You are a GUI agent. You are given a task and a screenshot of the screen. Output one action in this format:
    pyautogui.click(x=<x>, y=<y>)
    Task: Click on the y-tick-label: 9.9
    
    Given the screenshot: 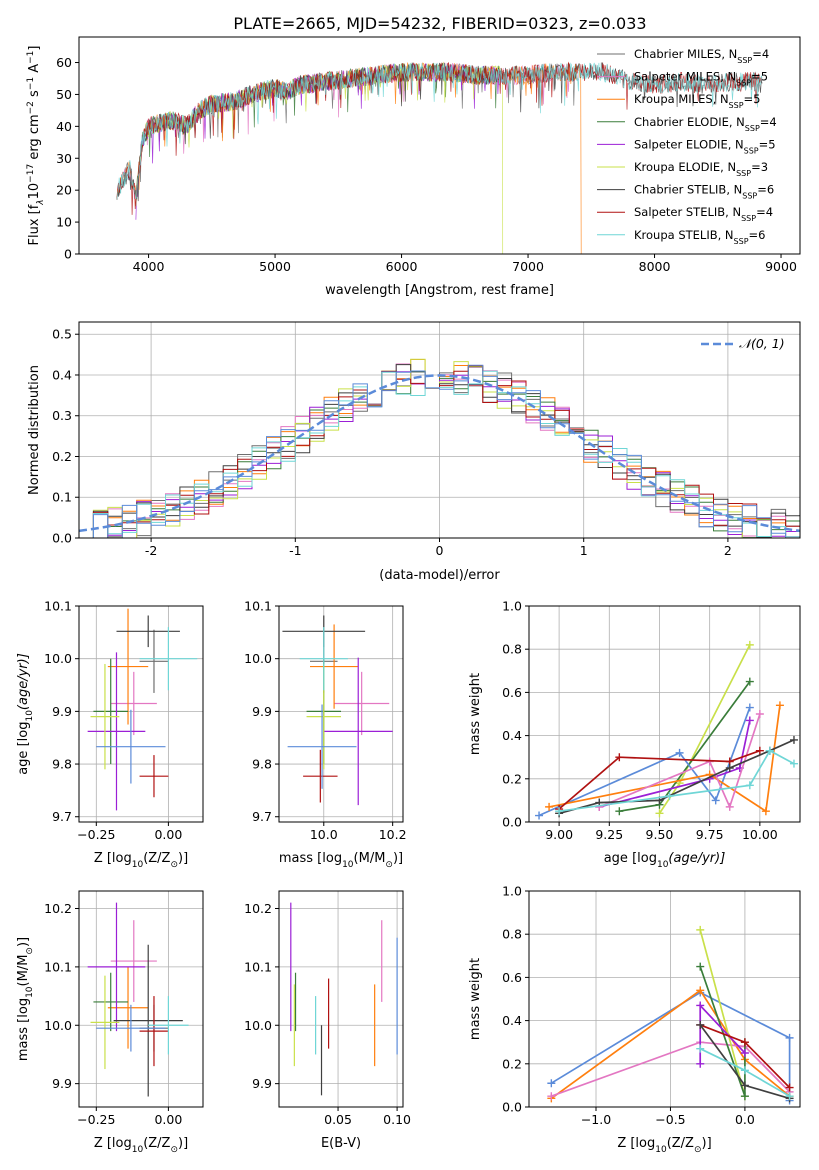 What is the action you would take?
    pyautogui.click(x=262, y=1083)
    